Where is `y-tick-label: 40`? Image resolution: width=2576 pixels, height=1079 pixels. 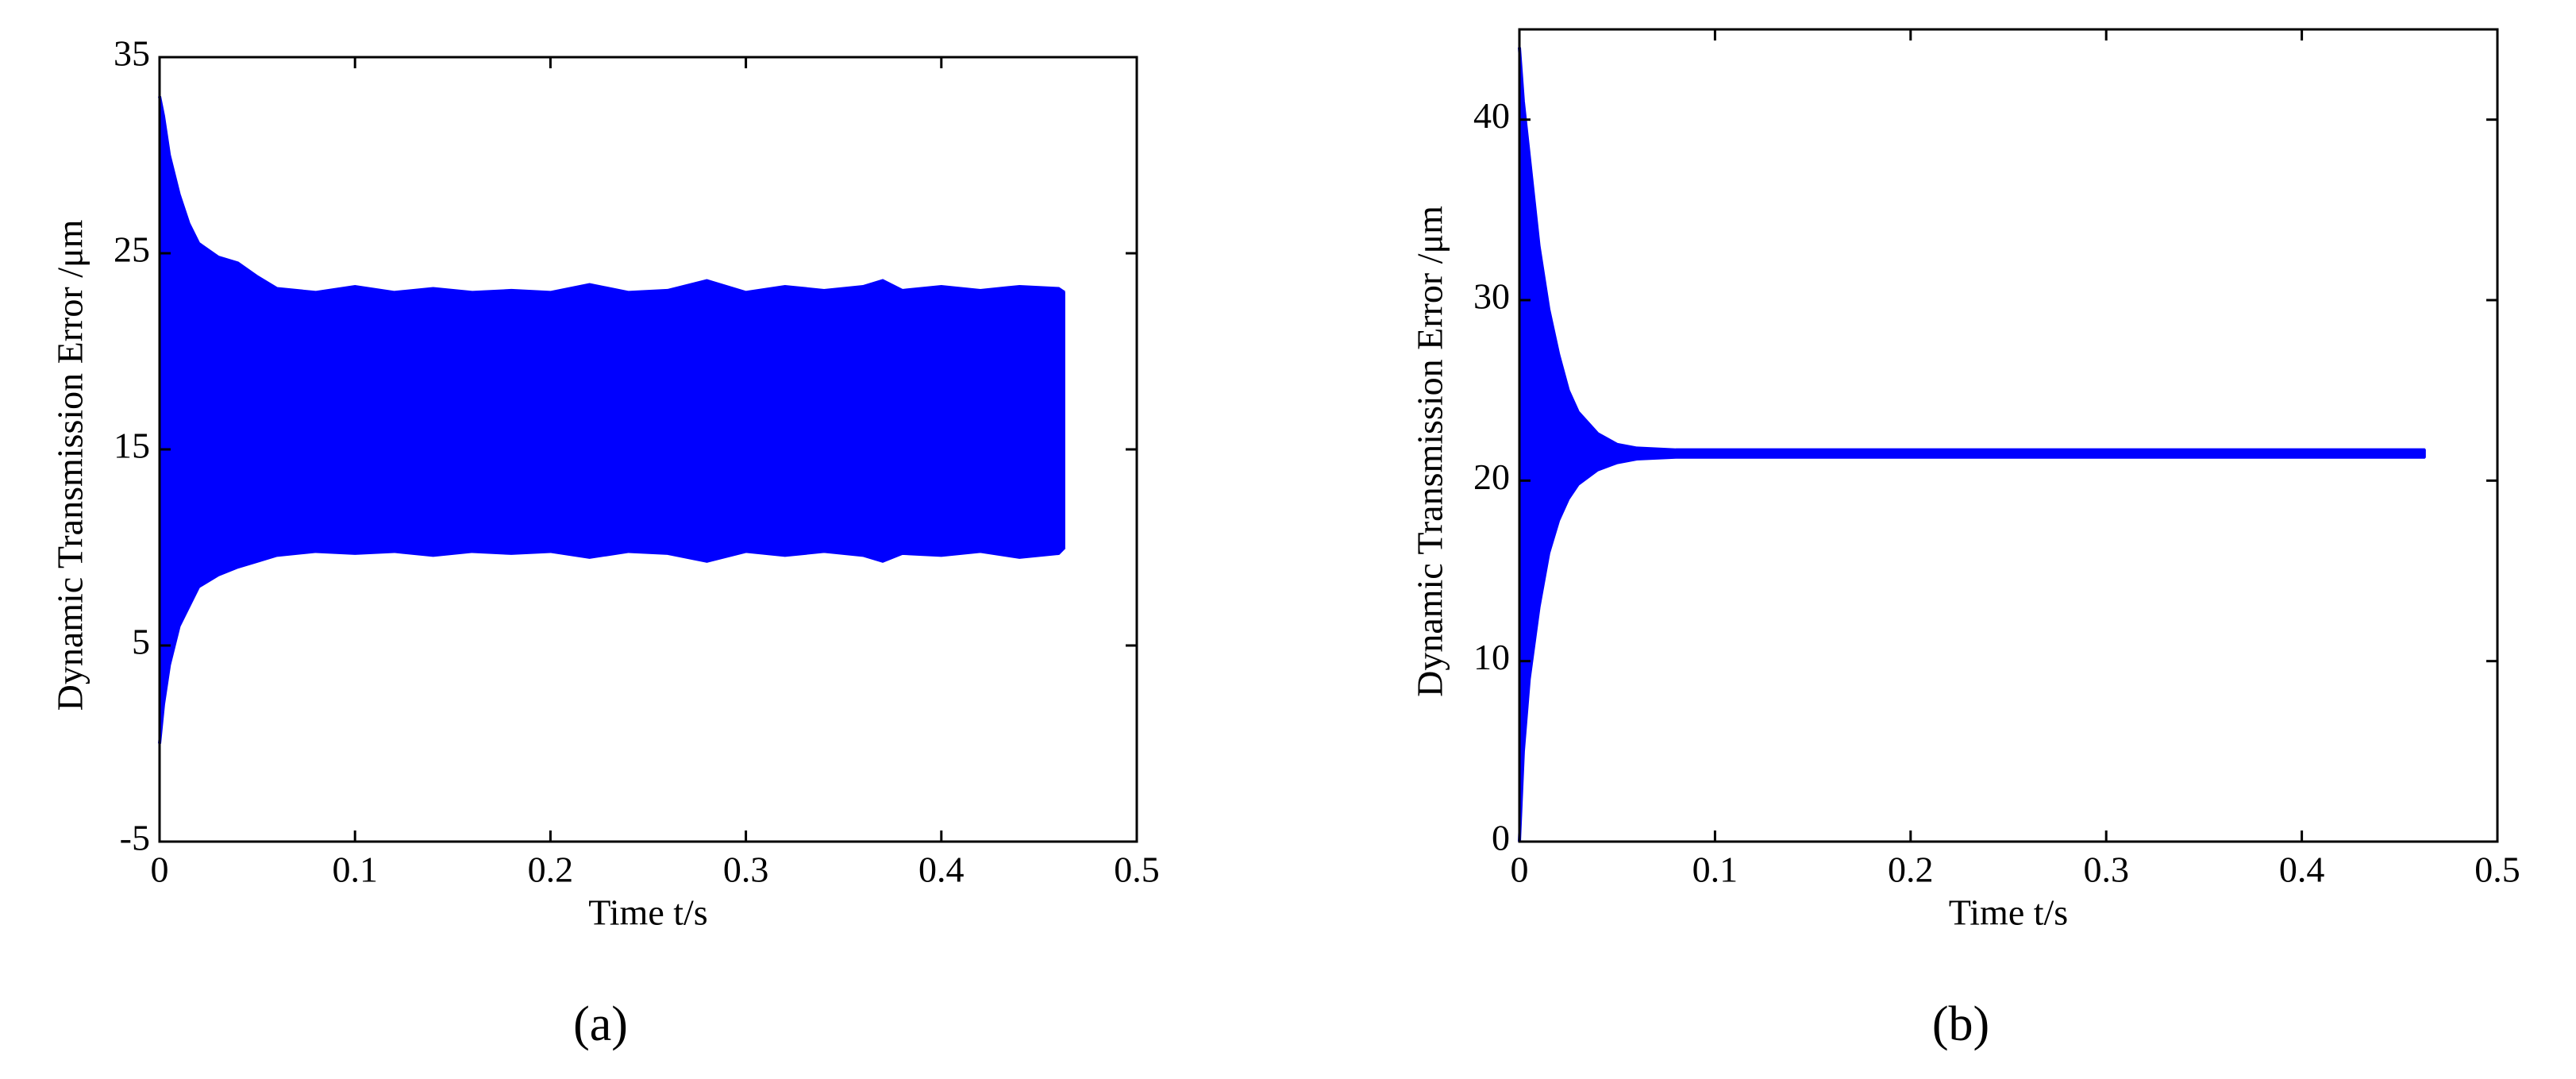
y-tick-label: 40 is located at coordinates (1491, 116).